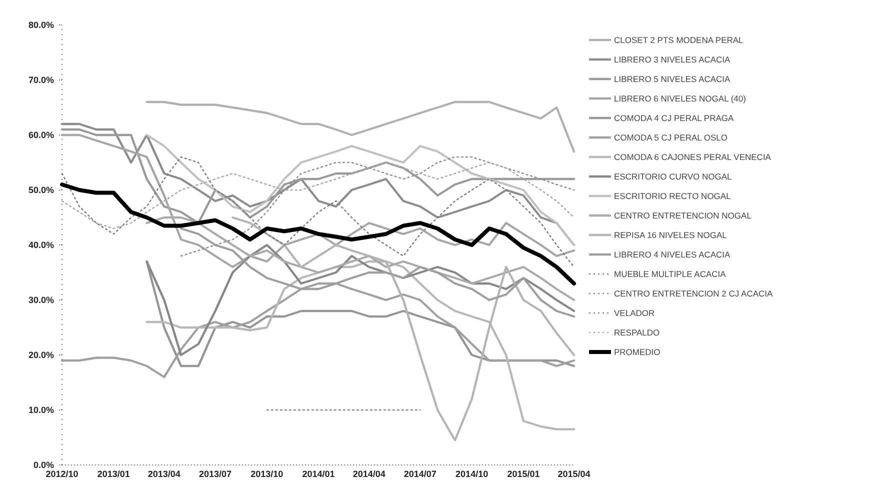  Describe the element at coordinates (267, 474) in the screenshot. I see `x-tick-label: 2013/10` at that location.